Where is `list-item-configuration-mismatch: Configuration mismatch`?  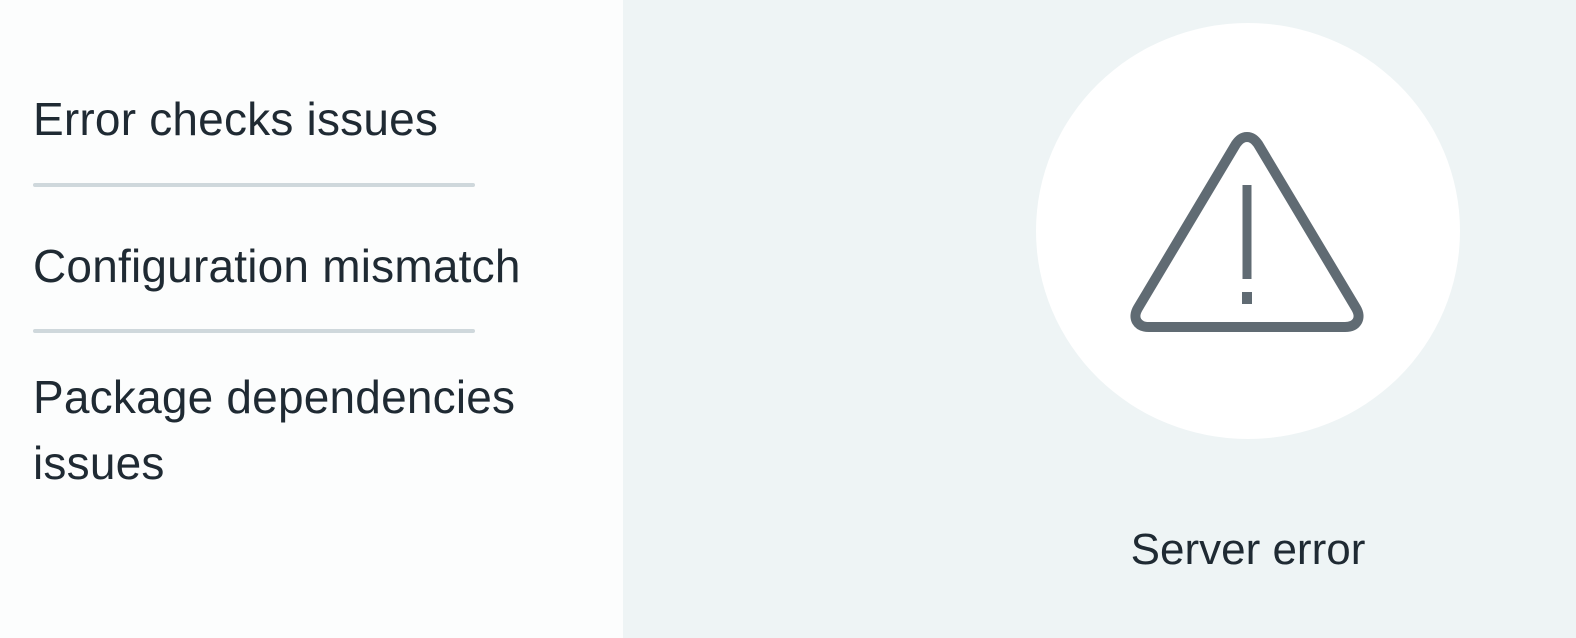 list-item-configuration-mismatch: Configuration mismatch is located at coordinates (277, 266).